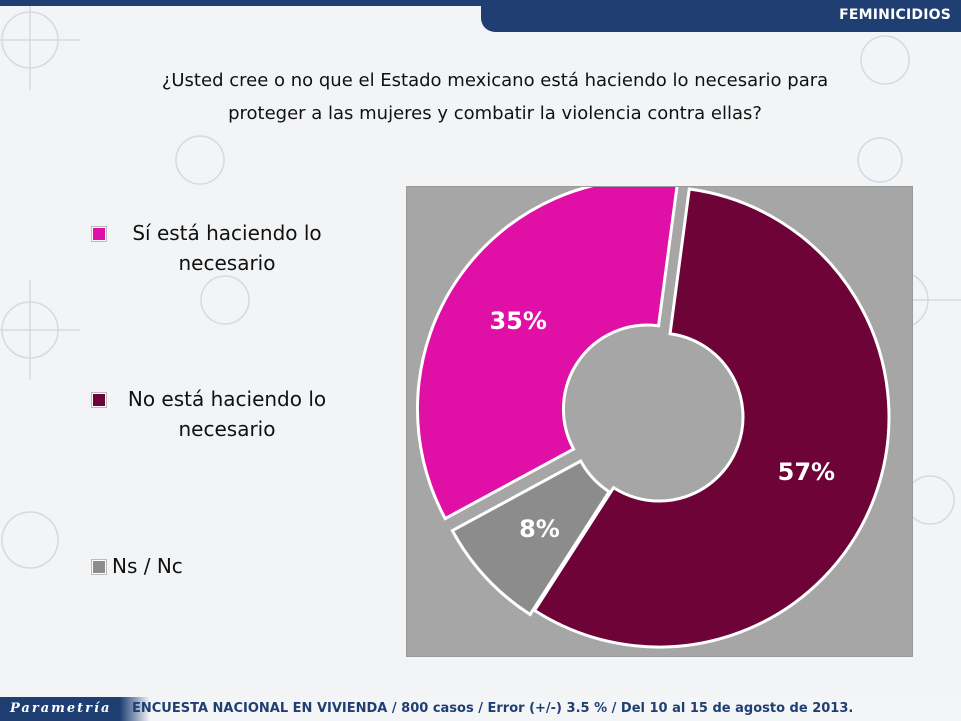 The height and width of the screenshot is (721, 961). What do you see at coordinates (99, 400) in the screenshot?
I see `legend-swatch-no` at bounding box center [99, 400].